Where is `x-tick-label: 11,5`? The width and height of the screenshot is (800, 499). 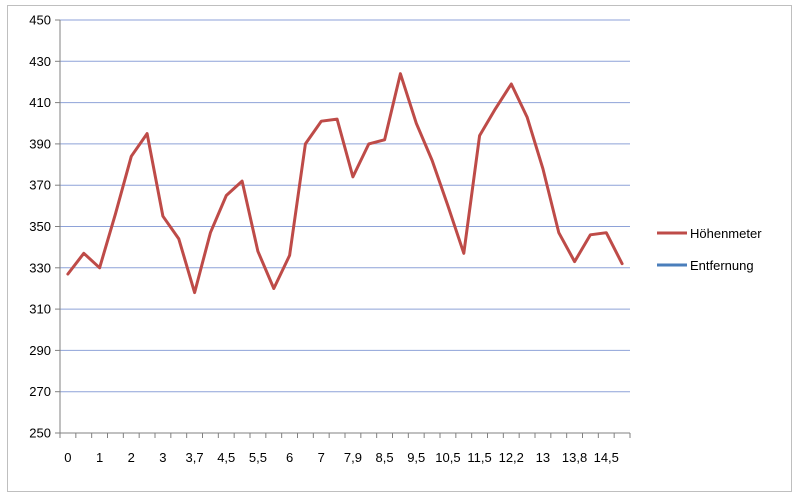 x-tick-label: 11,5 is located at coordinates (479, 457).